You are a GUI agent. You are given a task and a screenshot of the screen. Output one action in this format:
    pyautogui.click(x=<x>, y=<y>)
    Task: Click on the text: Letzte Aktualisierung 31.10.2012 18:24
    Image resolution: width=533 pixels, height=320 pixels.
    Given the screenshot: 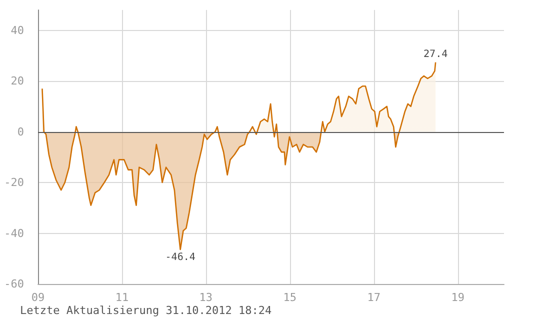 What is the action you would take?
    pyautogui.click(x=146, y=310)
    